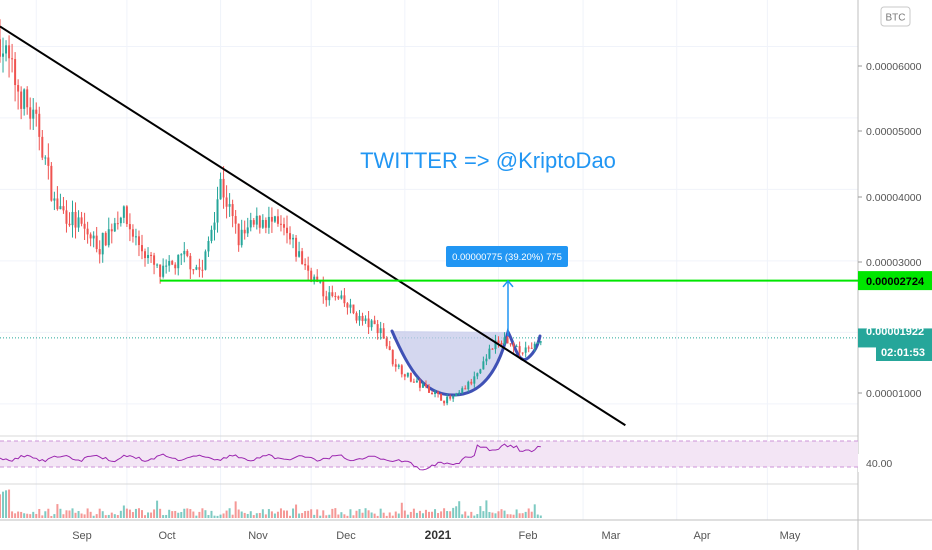  Describe the element at coordinates (895, 16) in the screenshot. I see `currency-badge` at that location.